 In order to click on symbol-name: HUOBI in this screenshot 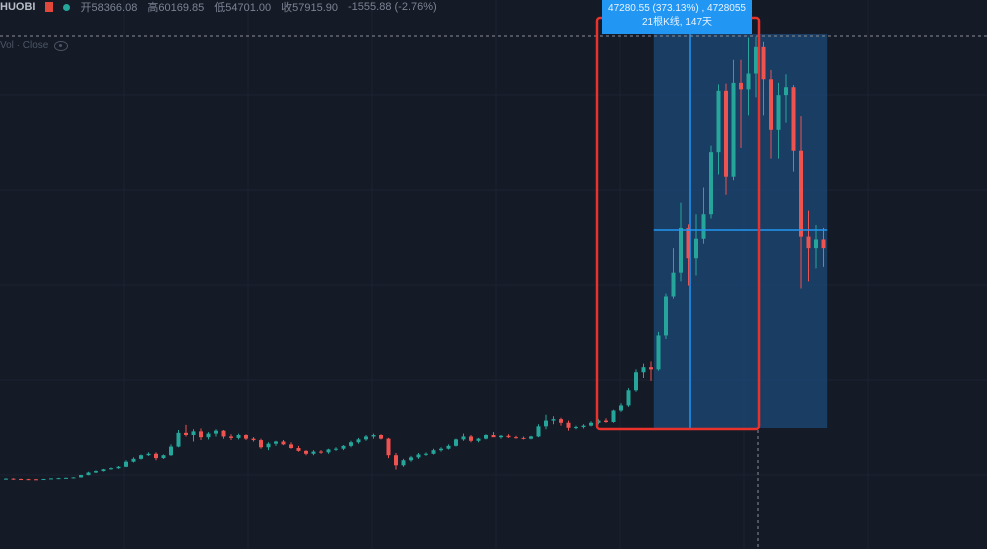, I will do `click(18, 7)`.